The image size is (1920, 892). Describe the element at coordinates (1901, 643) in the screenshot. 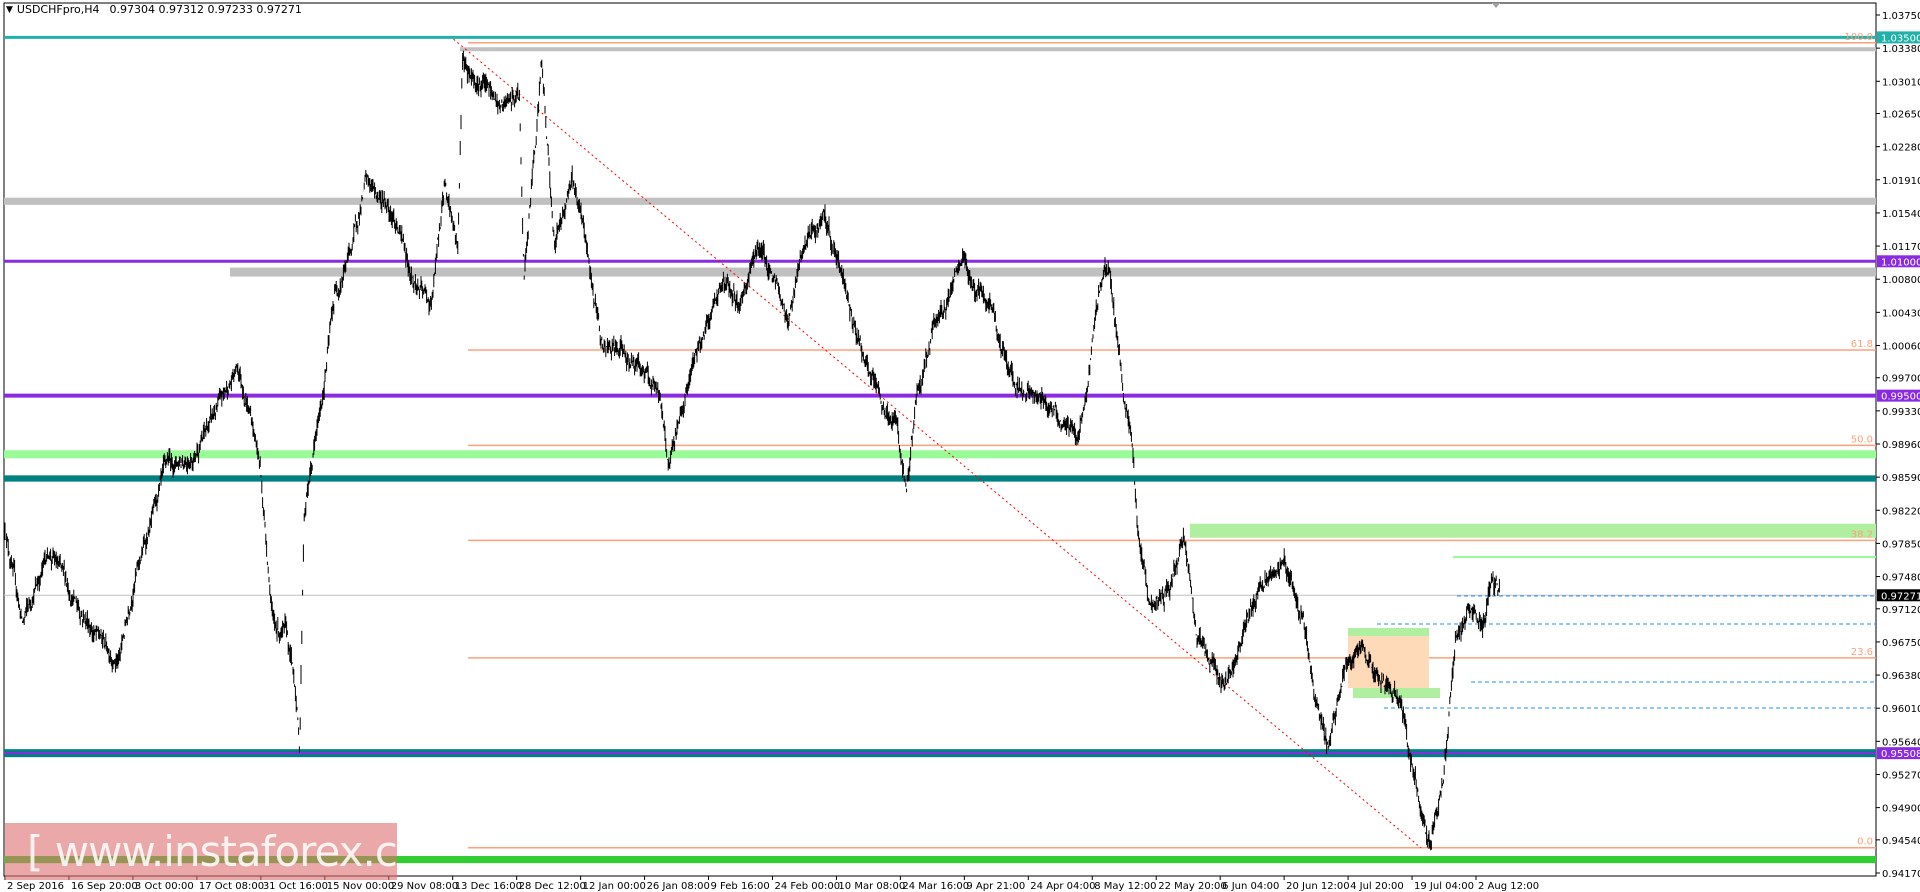

I see `price-tick-label: 0.96750` at that location.